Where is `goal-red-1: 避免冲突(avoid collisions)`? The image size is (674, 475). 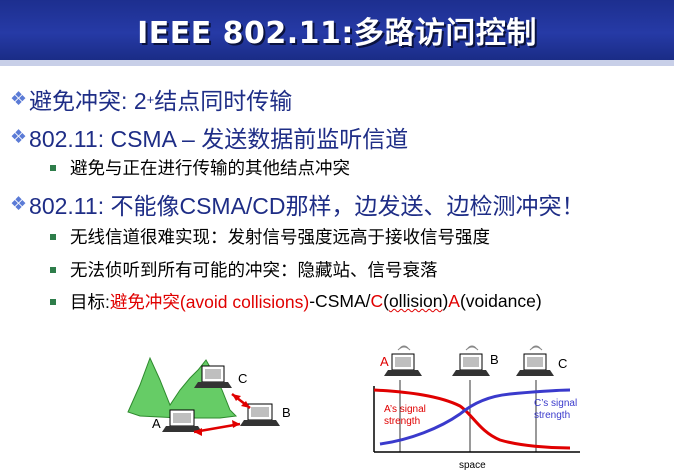
goal-red-1: 避免冲突(avoid collisions) is located at coordinates (209, 302).